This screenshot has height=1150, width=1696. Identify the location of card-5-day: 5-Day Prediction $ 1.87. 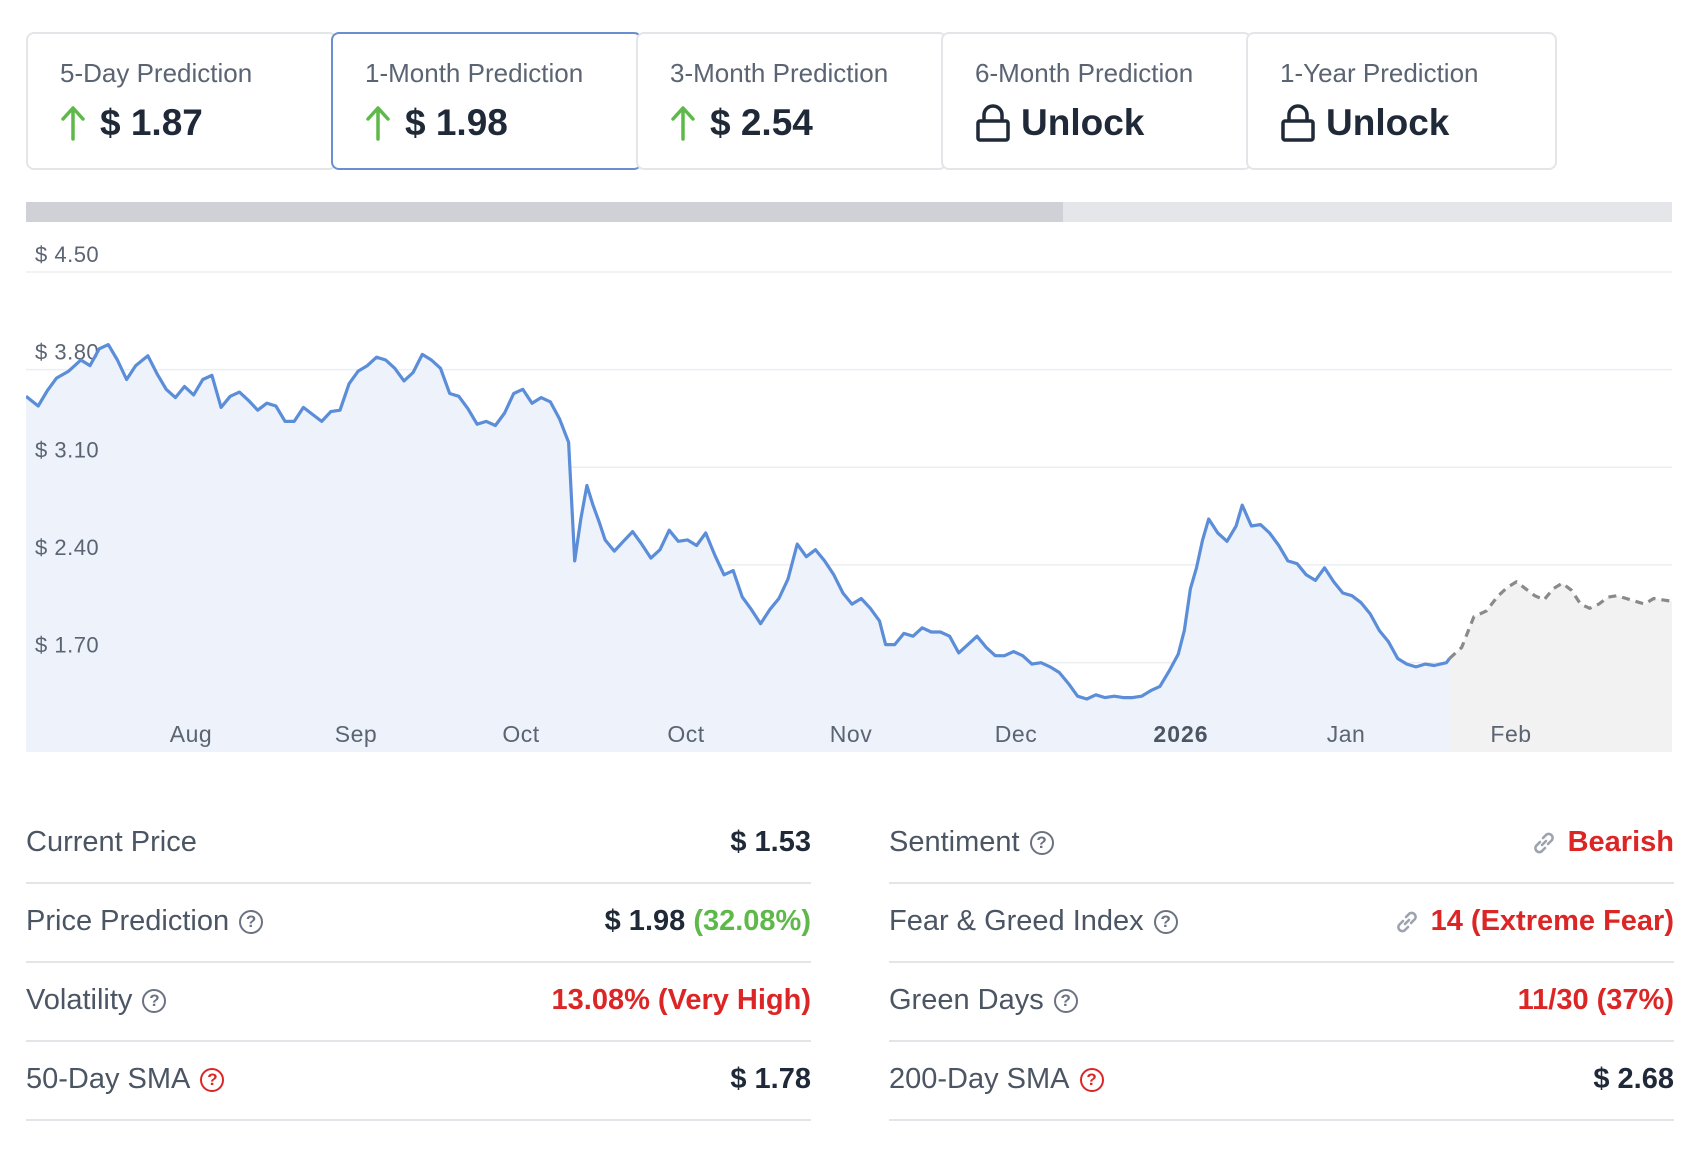
(181, 101).